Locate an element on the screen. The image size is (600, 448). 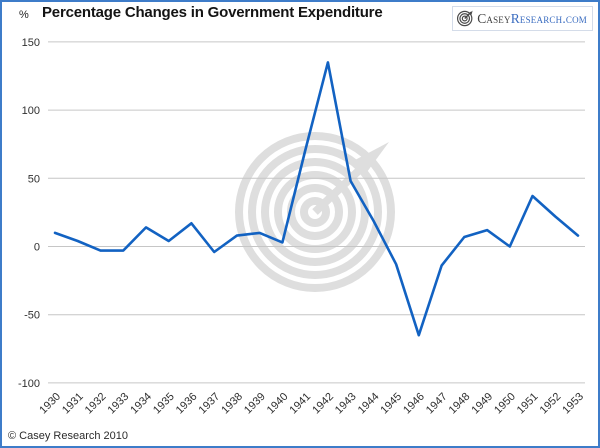
copyright-text: © Casey Research 2010 is located at coordinates (68, 436).